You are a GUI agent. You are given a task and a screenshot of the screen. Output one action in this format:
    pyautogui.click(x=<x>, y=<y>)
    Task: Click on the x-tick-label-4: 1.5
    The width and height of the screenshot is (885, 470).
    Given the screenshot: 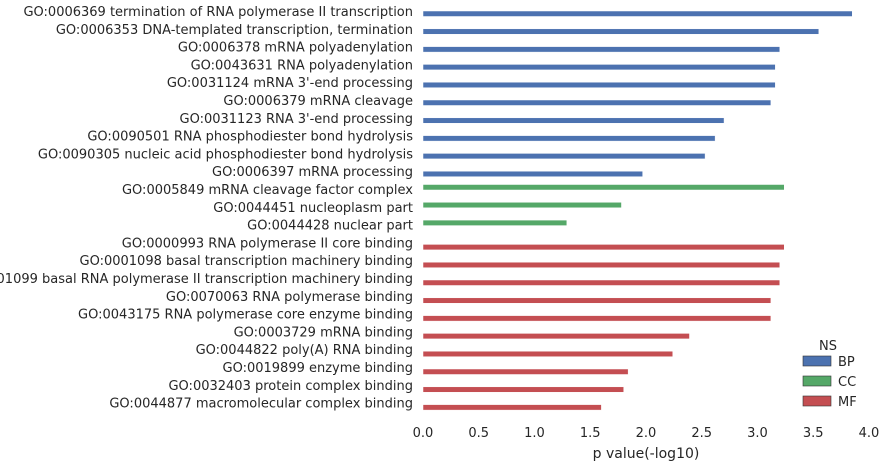 What is the action you would take?
    pyautogui.click(x=590, y=433)
    